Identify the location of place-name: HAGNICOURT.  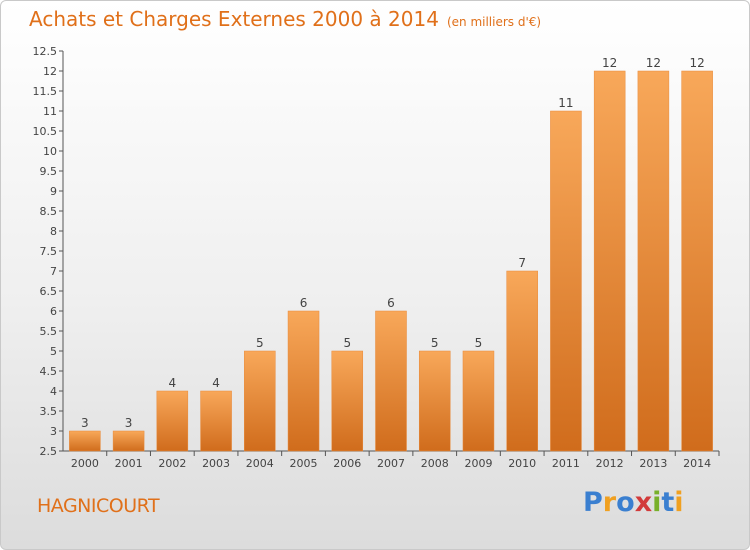
(98, 506).